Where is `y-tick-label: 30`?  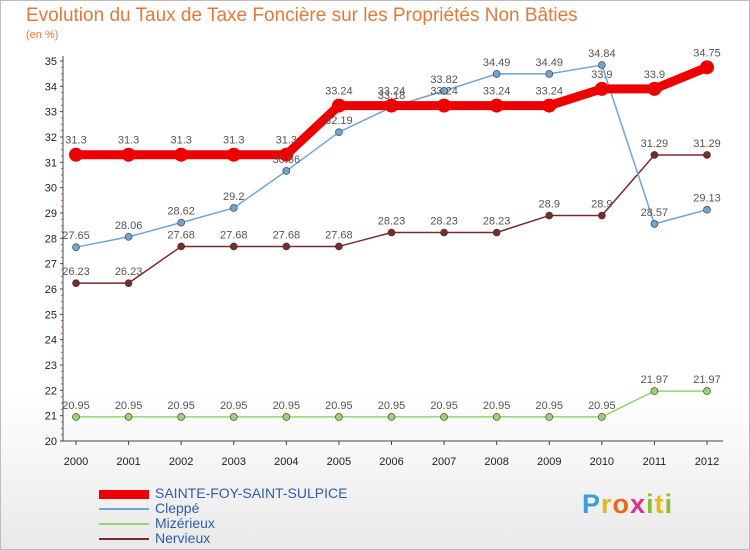
y-tick-label: 30 is located at coordinates (51, 189).